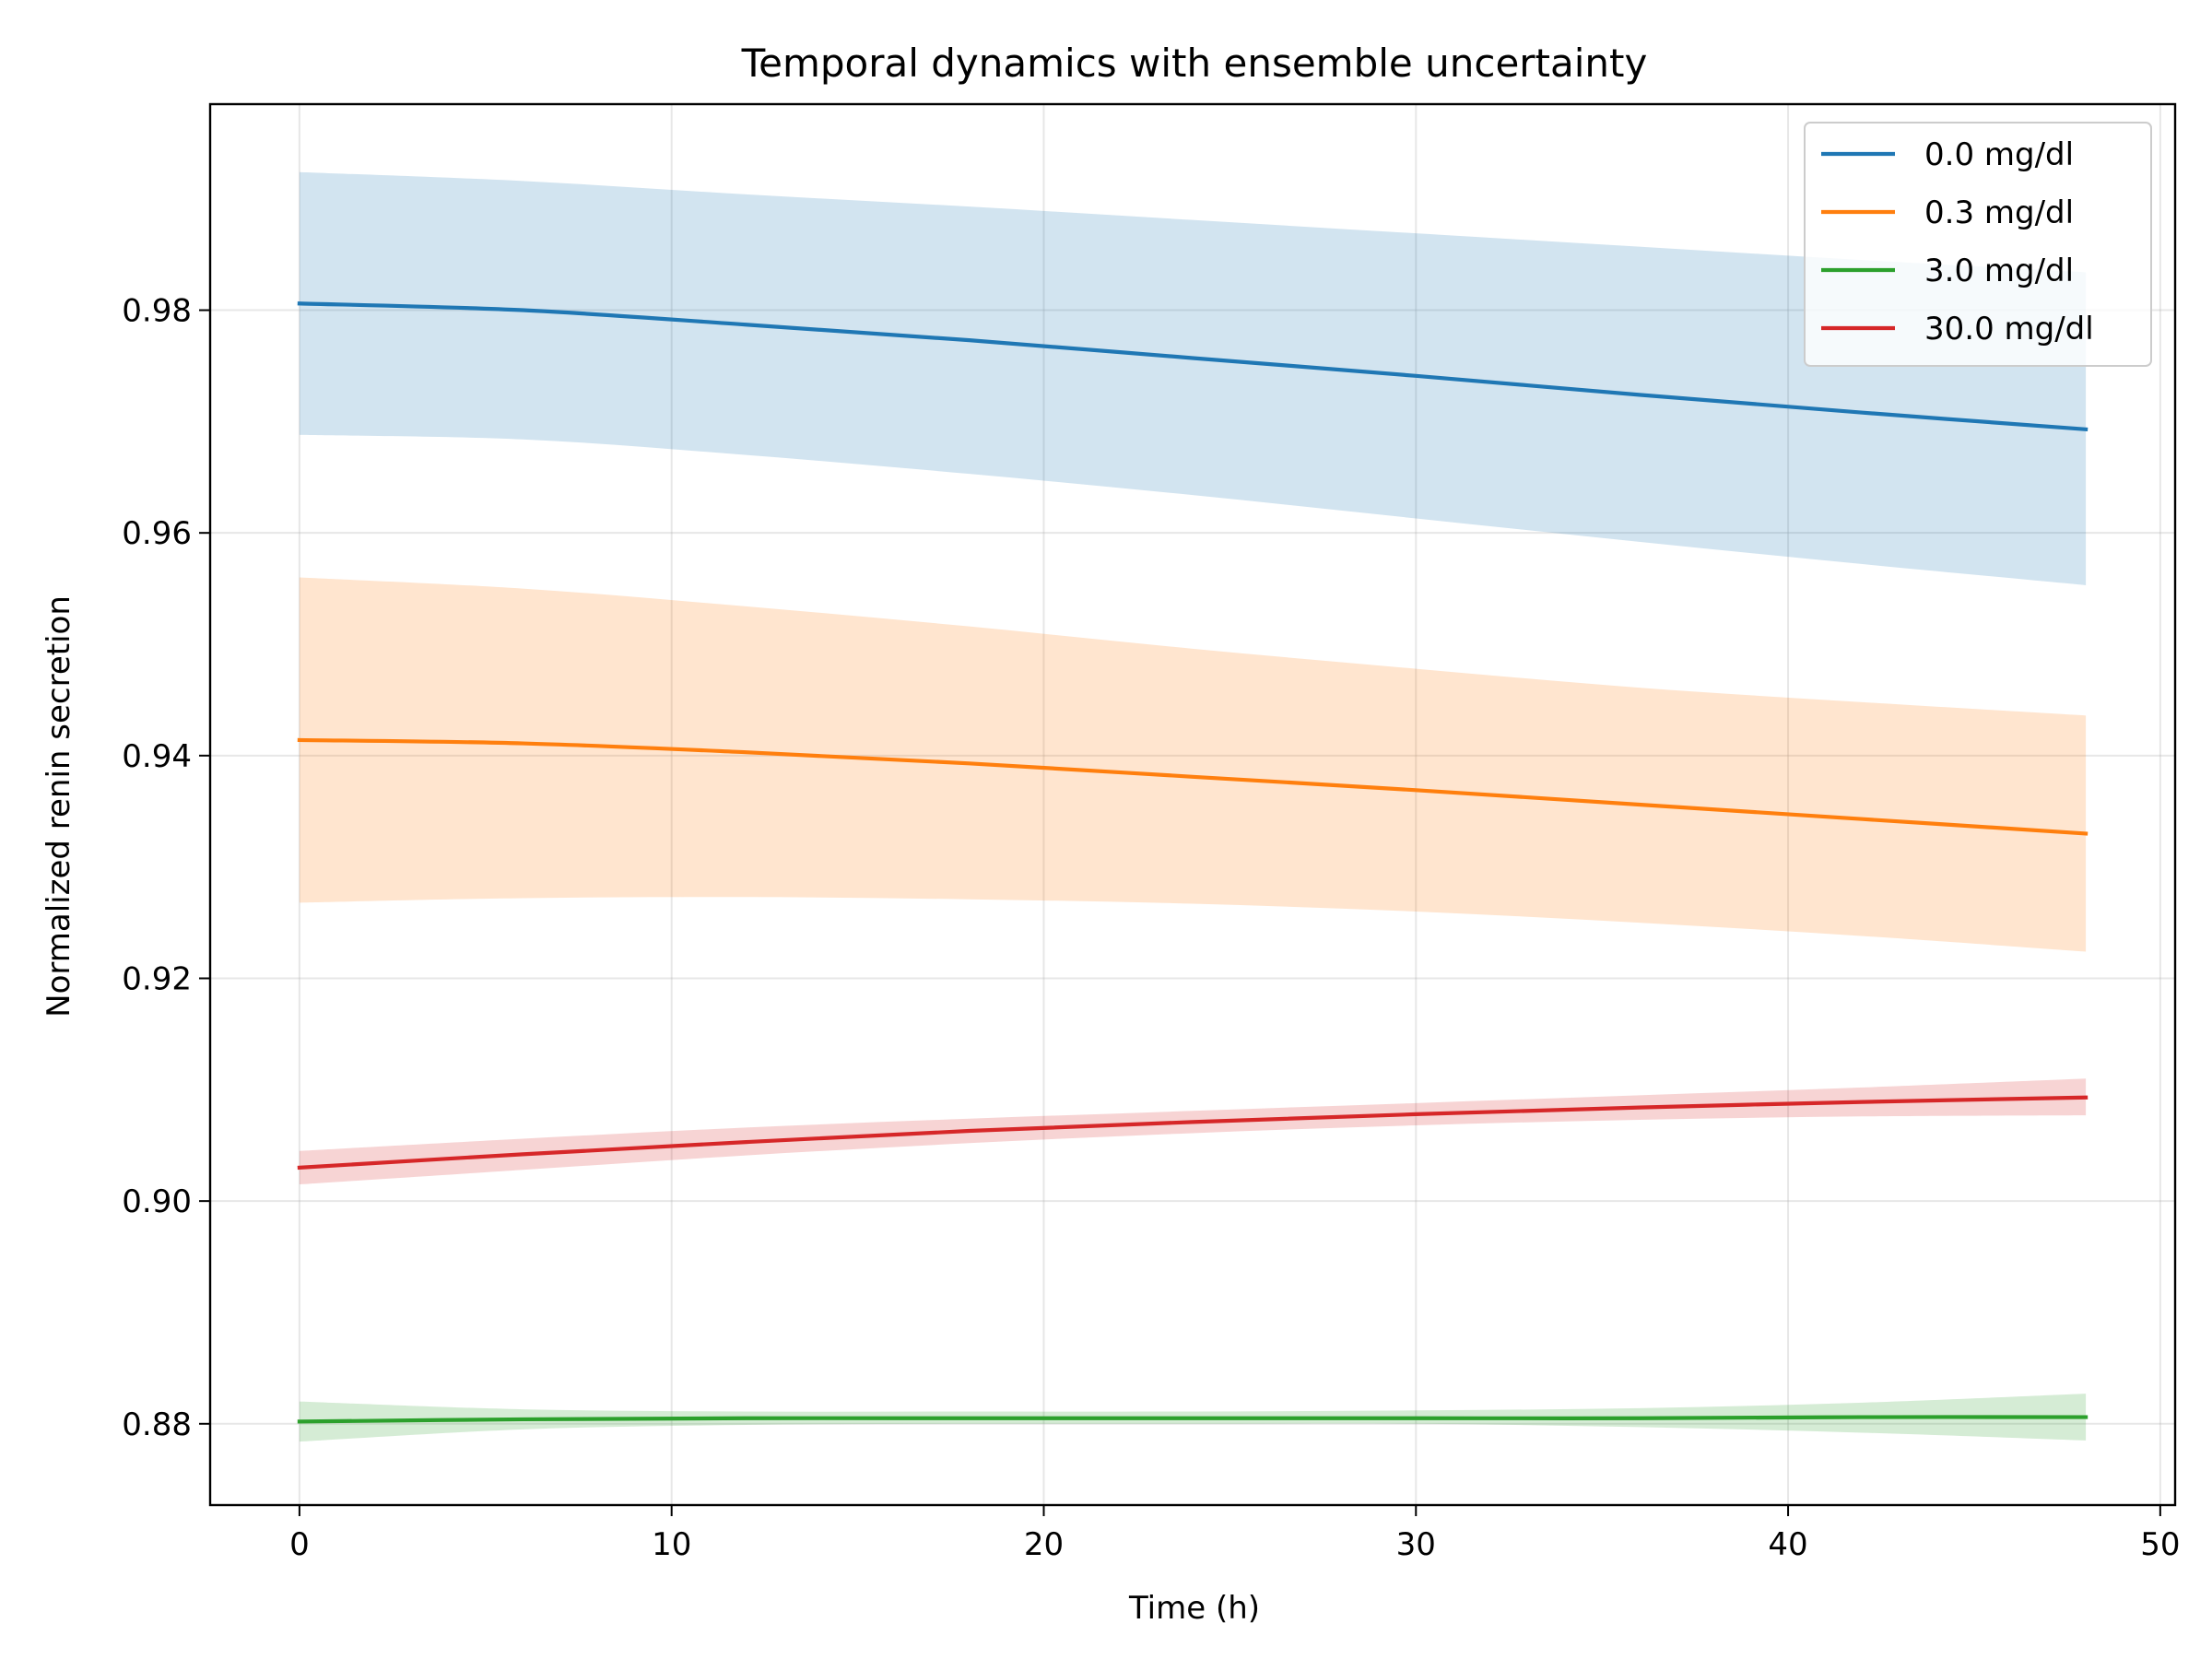  I want to click on y-tick-label: 0.90, so click(157, 1201).